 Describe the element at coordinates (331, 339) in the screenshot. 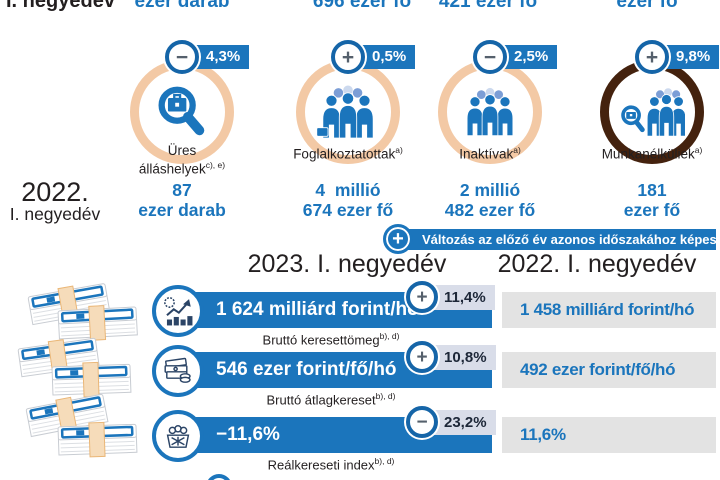

I see `row-label: Bruttó keresettömegb), d)` at that location.